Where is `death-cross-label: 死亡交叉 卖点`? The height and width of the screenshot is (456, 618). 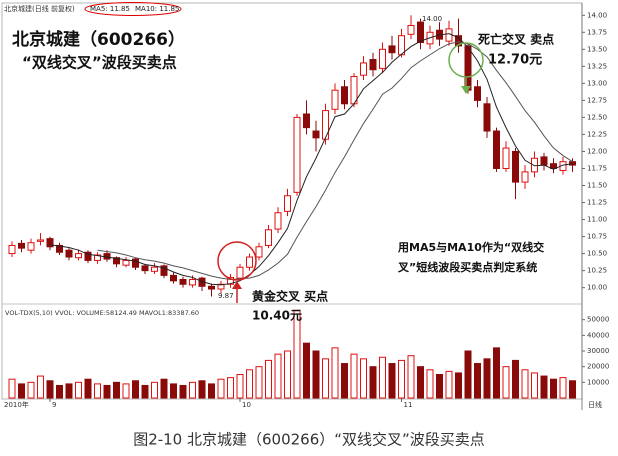 death-cross-label: 死亡交叉 卖点 is located at coordinates (516, 39).